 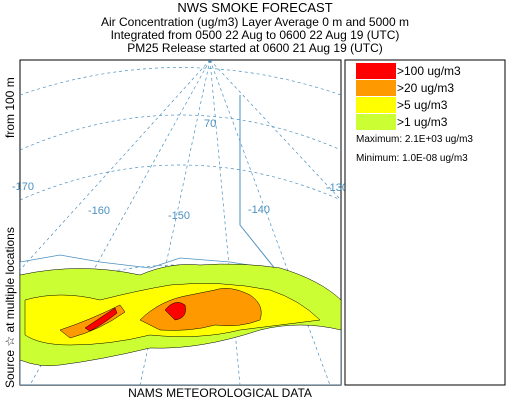 What do you see at coordinates (254, 7) in the screenshot?
I see `title: NWS SMOKE FORECAST` at bounding box center [254, 7].